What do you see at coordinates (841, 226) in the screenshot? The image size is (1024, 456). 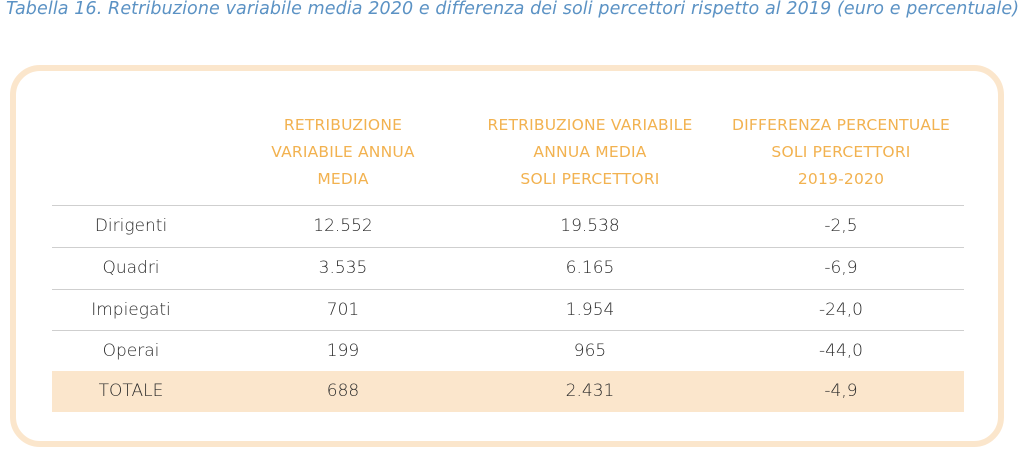 I see `cell-differenza-percentuale: -2,5` at bounding box center [841, 226].